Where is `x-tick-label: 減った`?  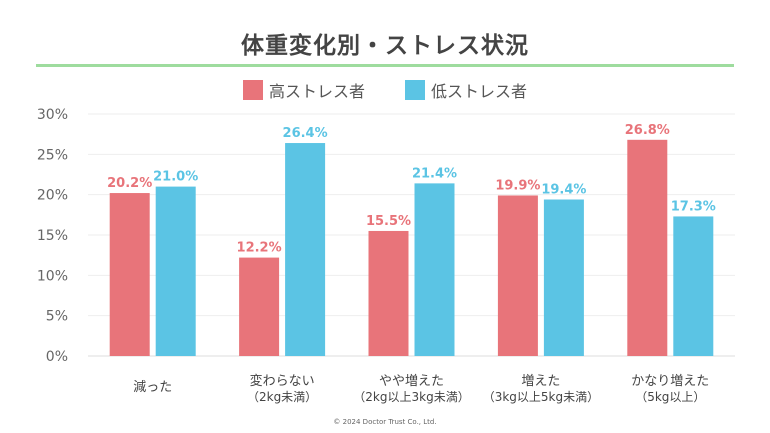 x-tick-label: 減った is located at coordinates (152, 387).